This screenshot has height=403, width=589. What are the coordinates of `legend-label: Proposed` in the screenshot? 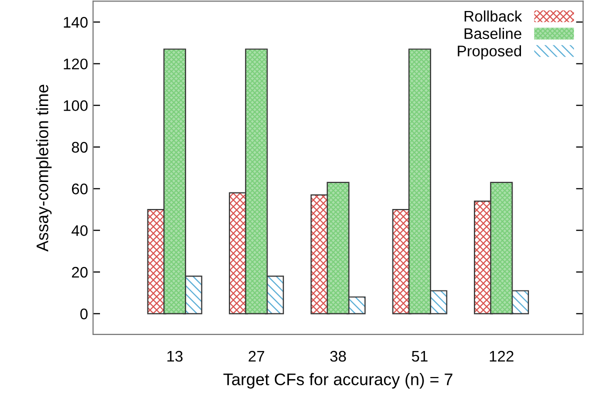 It's located at (490, 52).